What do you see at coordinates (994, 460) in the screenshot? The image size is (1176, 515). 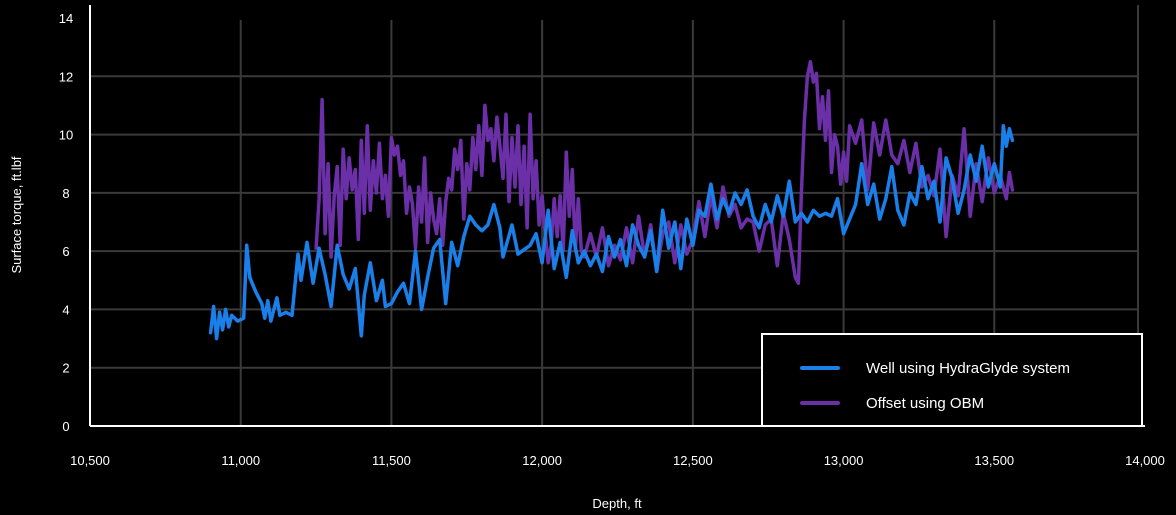 I see `x-tick-label: 13,500` at bounding box center [994, 460].